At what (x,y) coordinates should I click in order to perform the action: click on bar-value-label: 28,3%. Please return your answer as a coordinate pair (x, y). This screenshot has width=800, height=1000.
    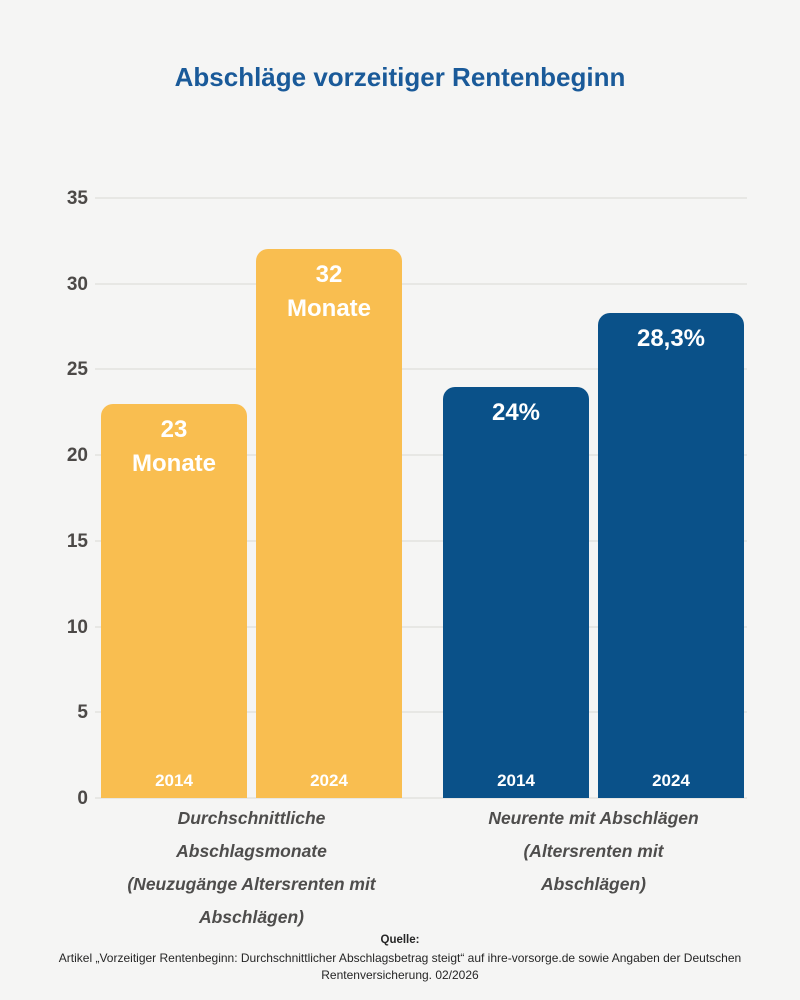
    Looking at the image, I should click on (671, 338).